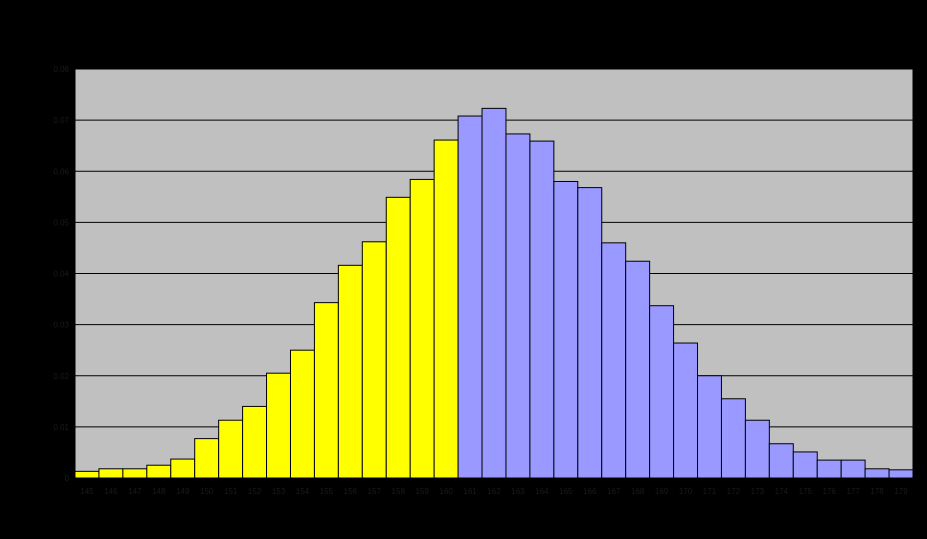 This screenshot has height=539, width=927. What do you see at coordinates (61, 171) in the screenshot?
I see `y-tick-label: 0.06` at bounding box center [61, 171].